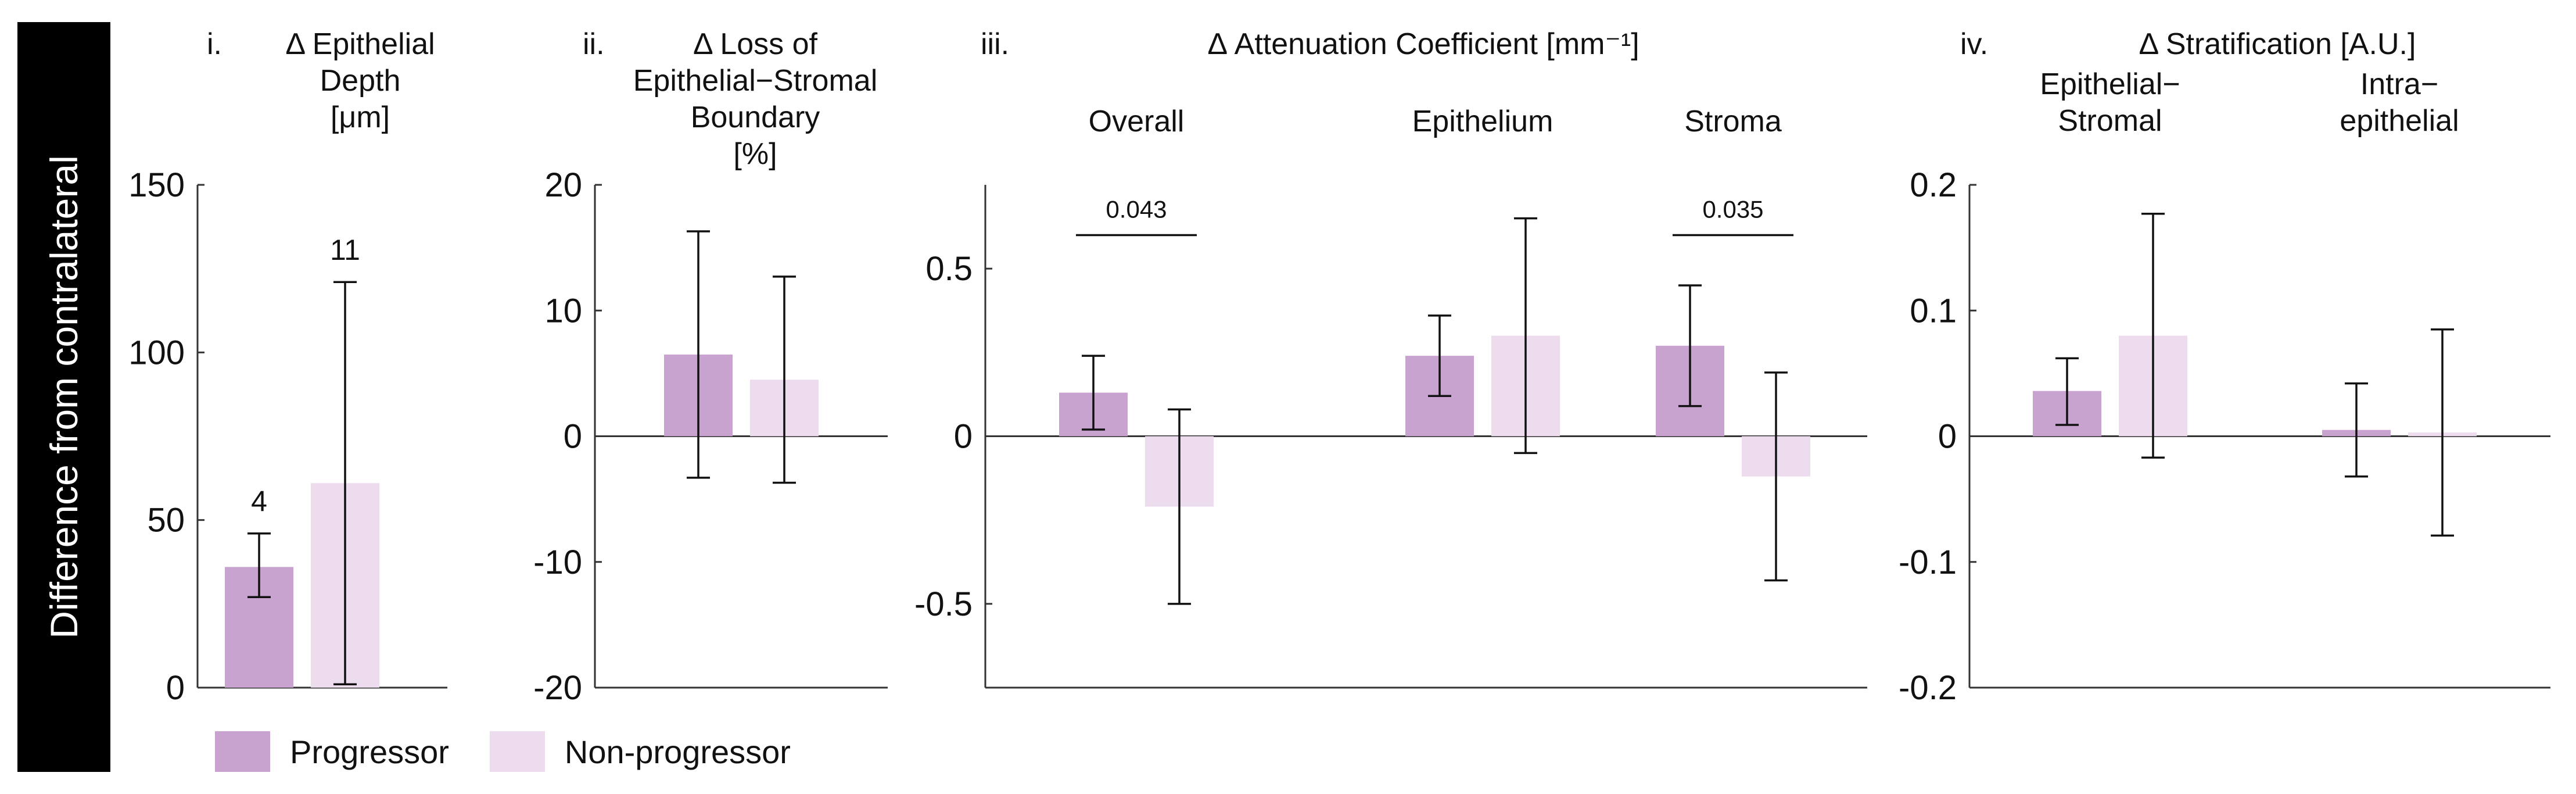  I want to click on y-tick-label: 20, so click(563, 185).